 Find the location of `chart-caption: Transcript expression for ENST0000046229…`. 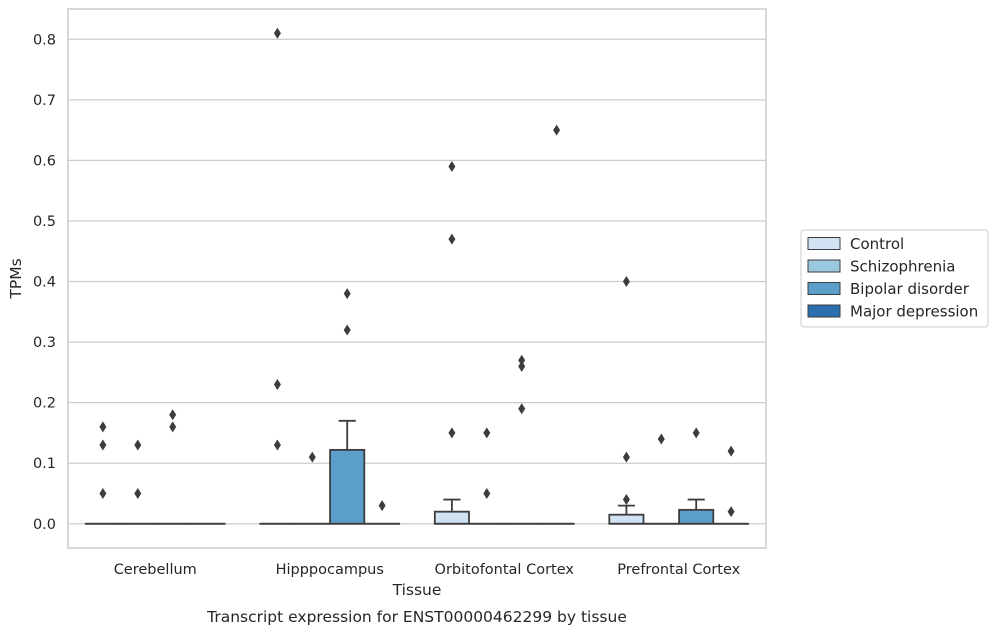

chart-caption: Transcript expression for ENST0000046229… is located at coordinates (416, 617).